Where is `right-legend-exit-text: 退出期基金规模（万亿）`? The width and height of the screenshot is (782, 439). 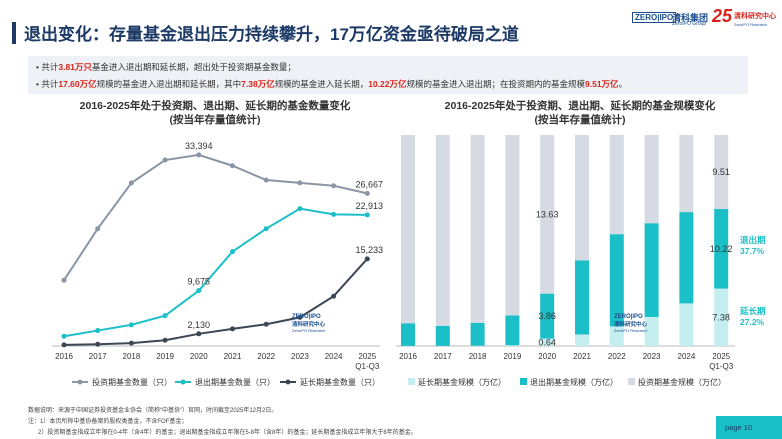
right-legend-exit-text: 退出期基金规模（万亿） is located at coordinates (574, 382).